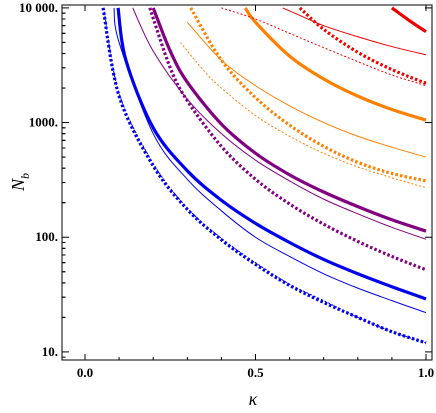  What do you see at coordinates (426, 372) in the screenshot?
I see `x-tick-label-3: 1.0` at bounding box center [426, 372].